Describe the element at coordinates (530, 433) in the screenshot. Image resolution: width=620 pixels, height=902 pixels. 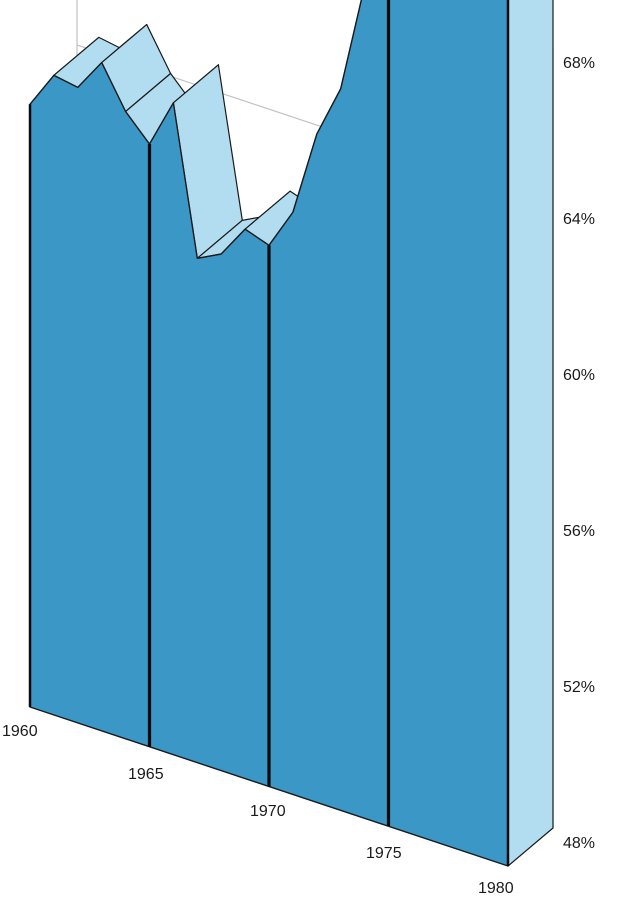
I see `ribbon-side-face` at that location.